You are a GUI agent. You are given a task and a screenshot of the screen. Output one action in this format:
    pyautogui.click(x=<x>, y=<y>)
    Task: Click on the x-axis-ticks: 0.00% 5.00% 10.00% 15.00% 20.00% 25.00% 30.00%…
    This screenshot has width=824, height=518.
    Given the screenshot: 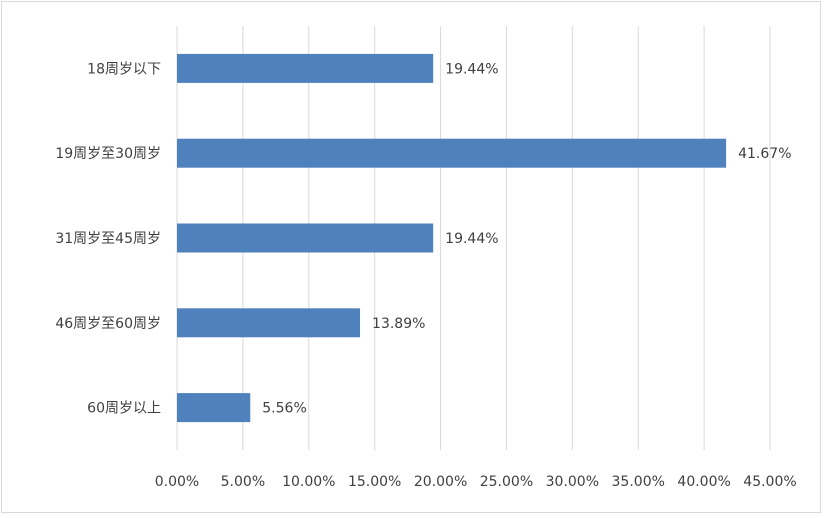 What is the action you would take?
    pyautogui.click(x=476, y=482)
    